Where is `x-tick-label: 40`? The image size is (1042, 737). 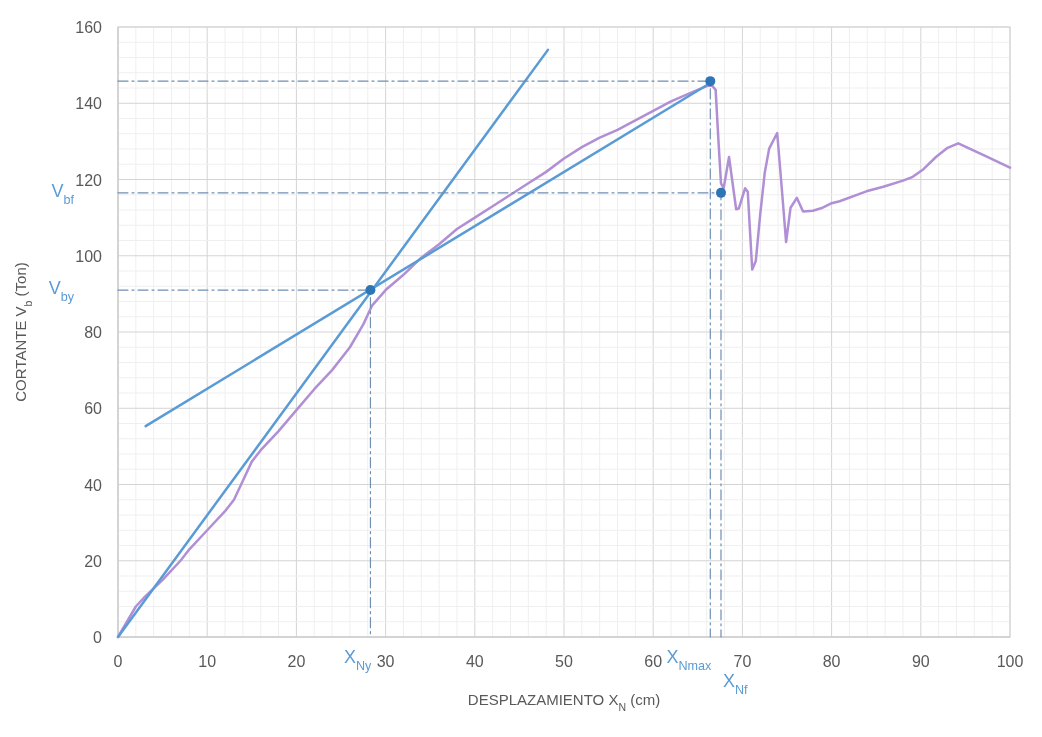
x-tick-label: 40 is located at coordinates (474, 661).